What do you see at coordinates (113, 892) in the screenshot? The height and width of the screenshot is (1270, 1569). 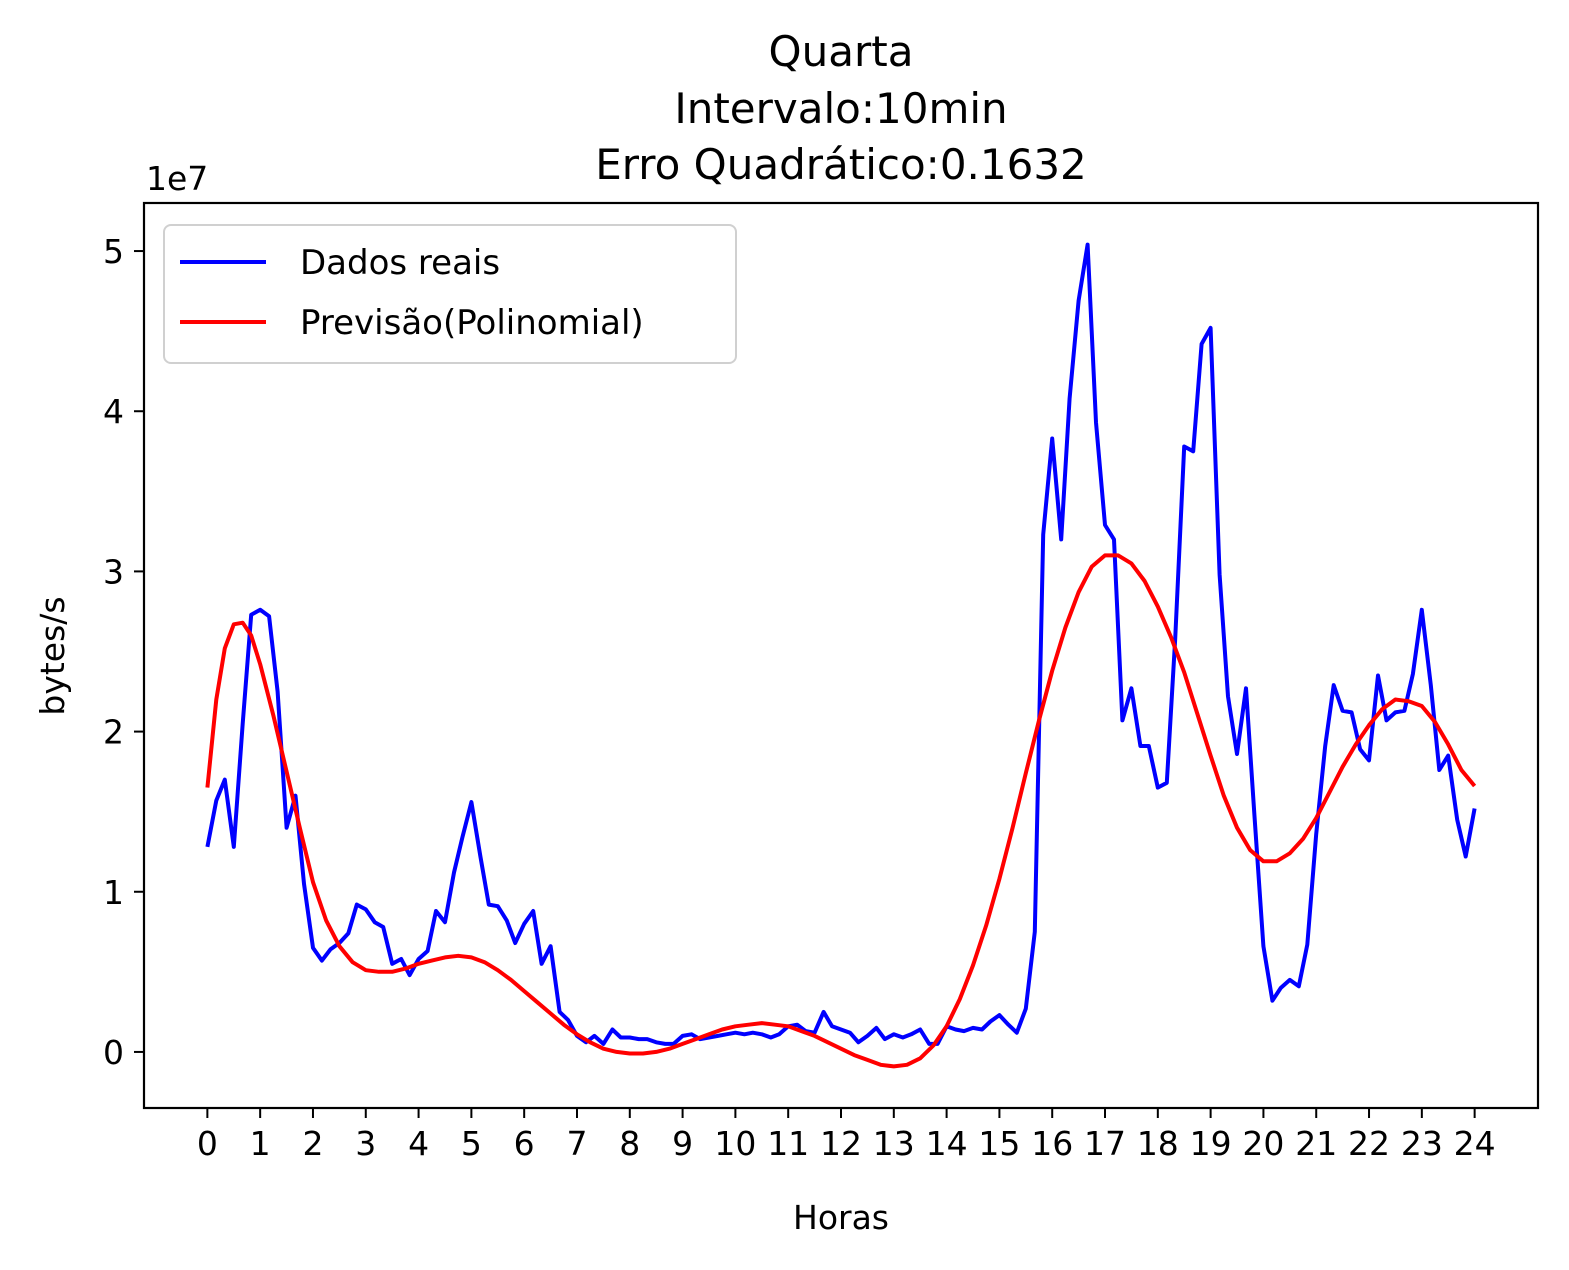 I see `y-tick-label: 1` at bounding box center [113, 892].